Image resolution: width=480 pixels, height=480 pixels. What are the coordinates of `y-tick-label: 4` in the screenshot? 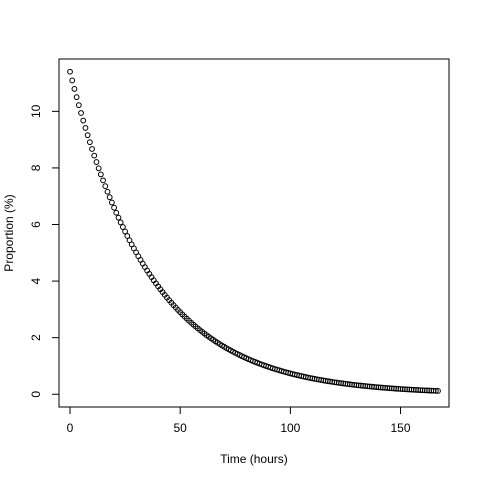 It's located at (36, 280).